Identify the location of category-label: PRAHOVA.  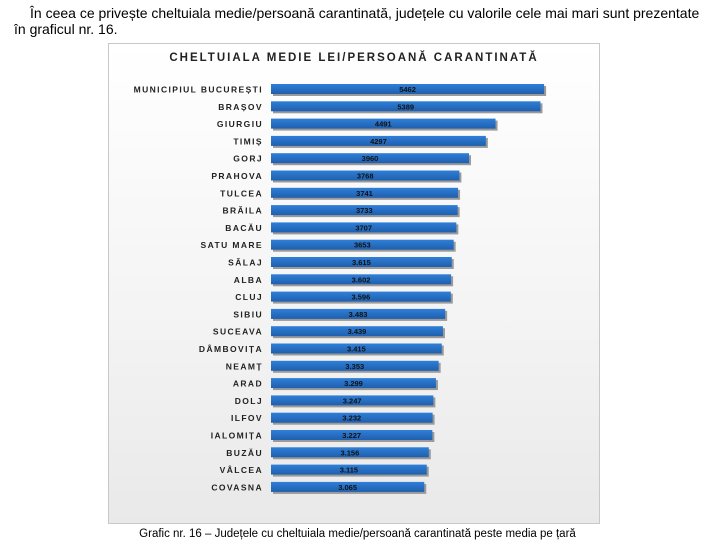
(237, 176).